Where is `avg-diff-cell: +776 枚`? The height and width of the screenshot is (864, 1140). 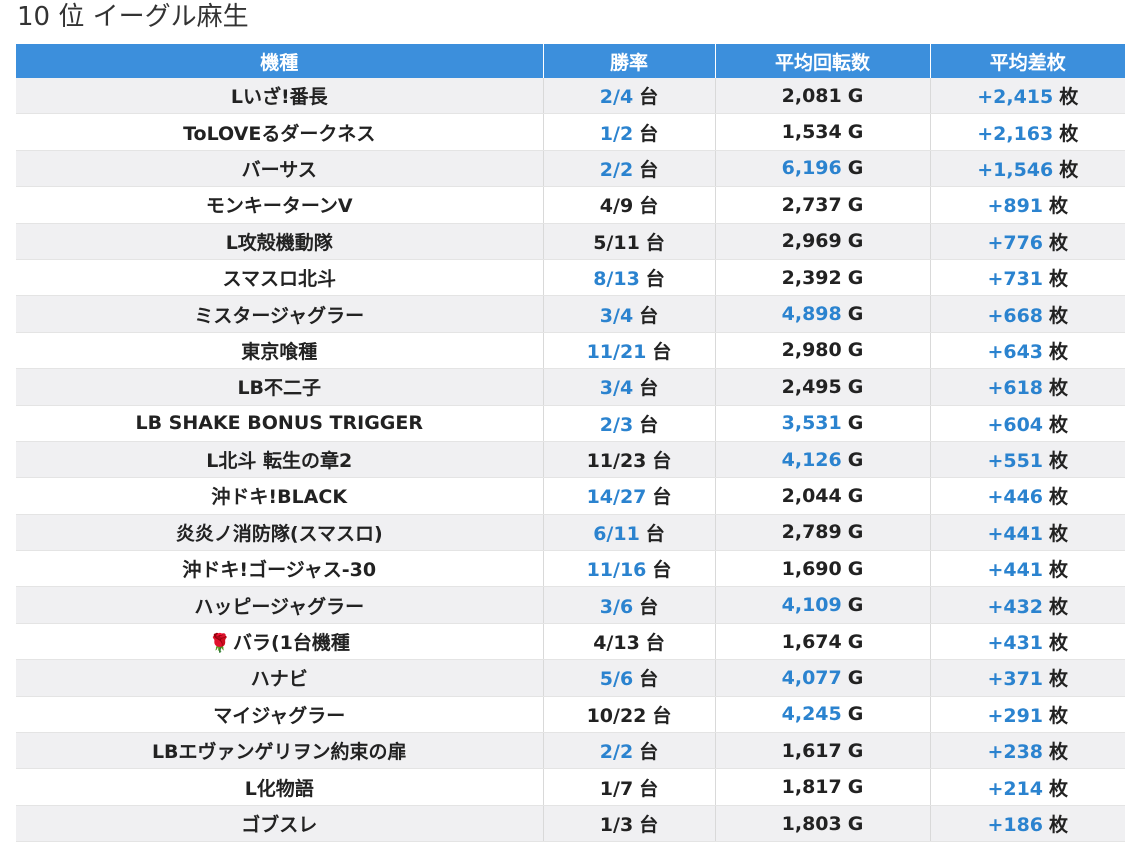
avg-diff-cell: +776 枚 is located at coordinates (1027, 241).